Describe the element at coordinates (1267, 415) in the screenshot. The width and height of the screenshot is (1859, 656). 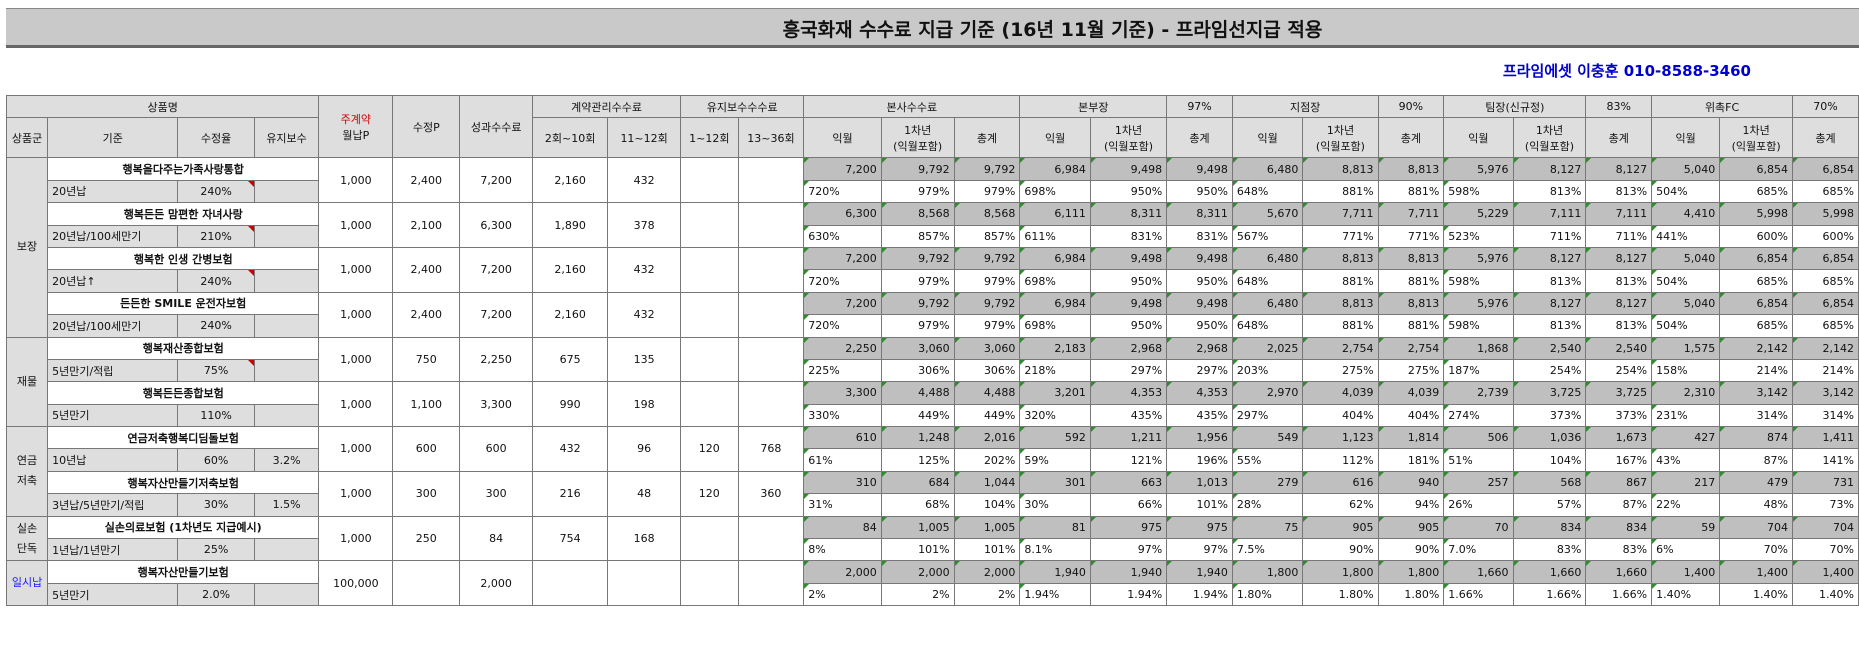
I see `percent-cell: 297%` at that location.